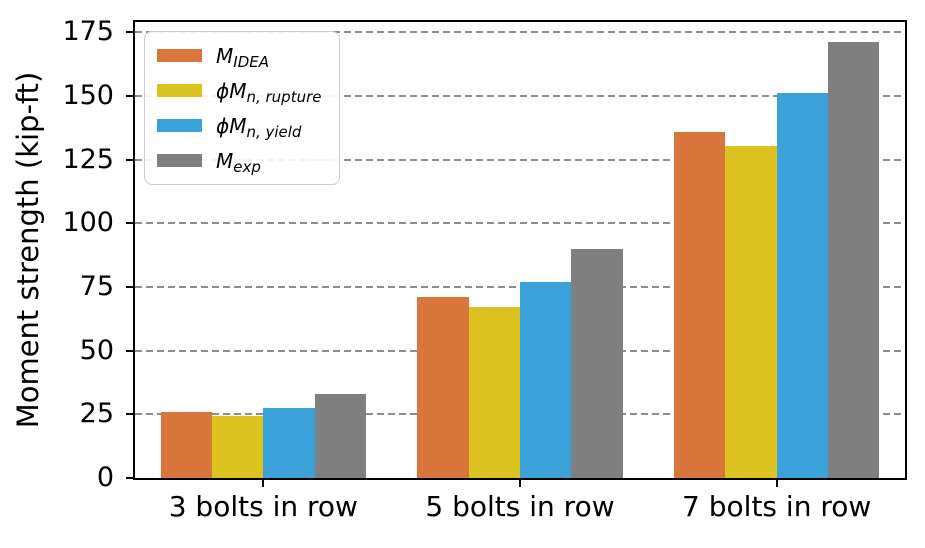 The width and height of the screenshot is (925, 548). I want to click on y-tick-label: 150, so click(88, 95).